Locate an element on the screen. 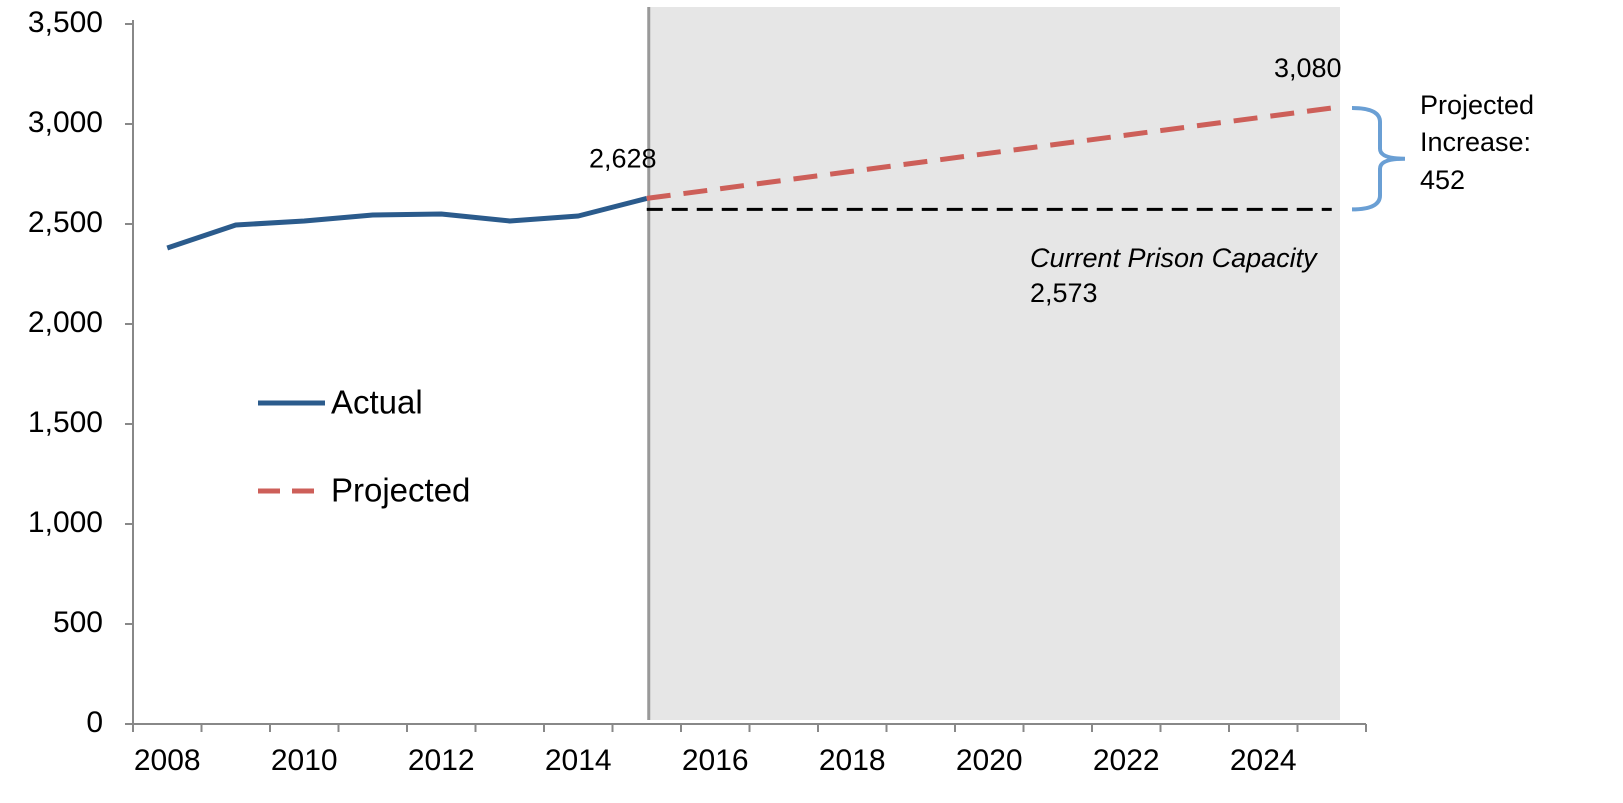  data-label: 2,628 is located at coordinates (623, 159).